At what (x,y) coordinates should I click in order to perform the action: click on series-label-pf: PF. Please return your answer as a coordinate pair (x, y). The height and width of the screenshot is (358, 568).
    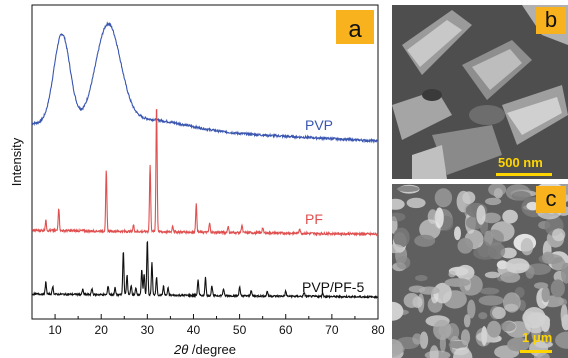
    Looking at the image, I should click on (314, 219).